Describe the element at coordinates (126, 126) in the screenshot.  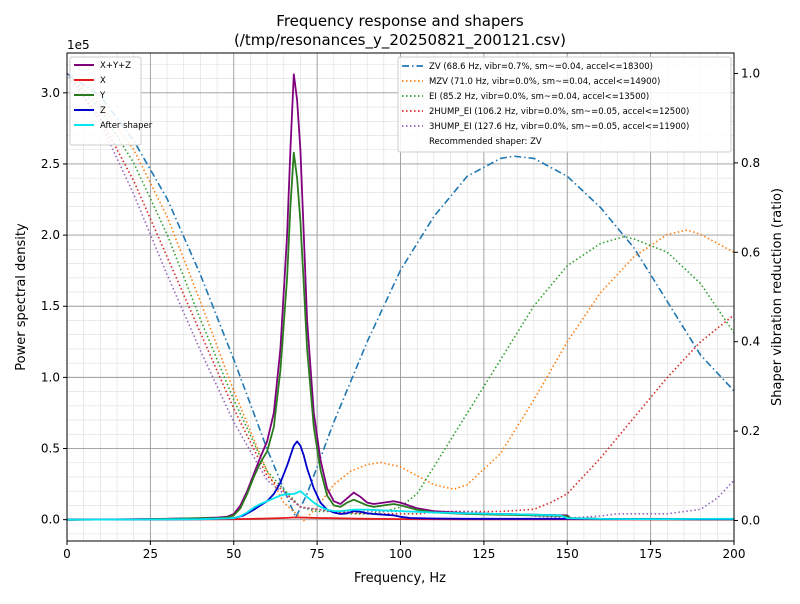
I see `legend-psd-label: After shaper` at that location.